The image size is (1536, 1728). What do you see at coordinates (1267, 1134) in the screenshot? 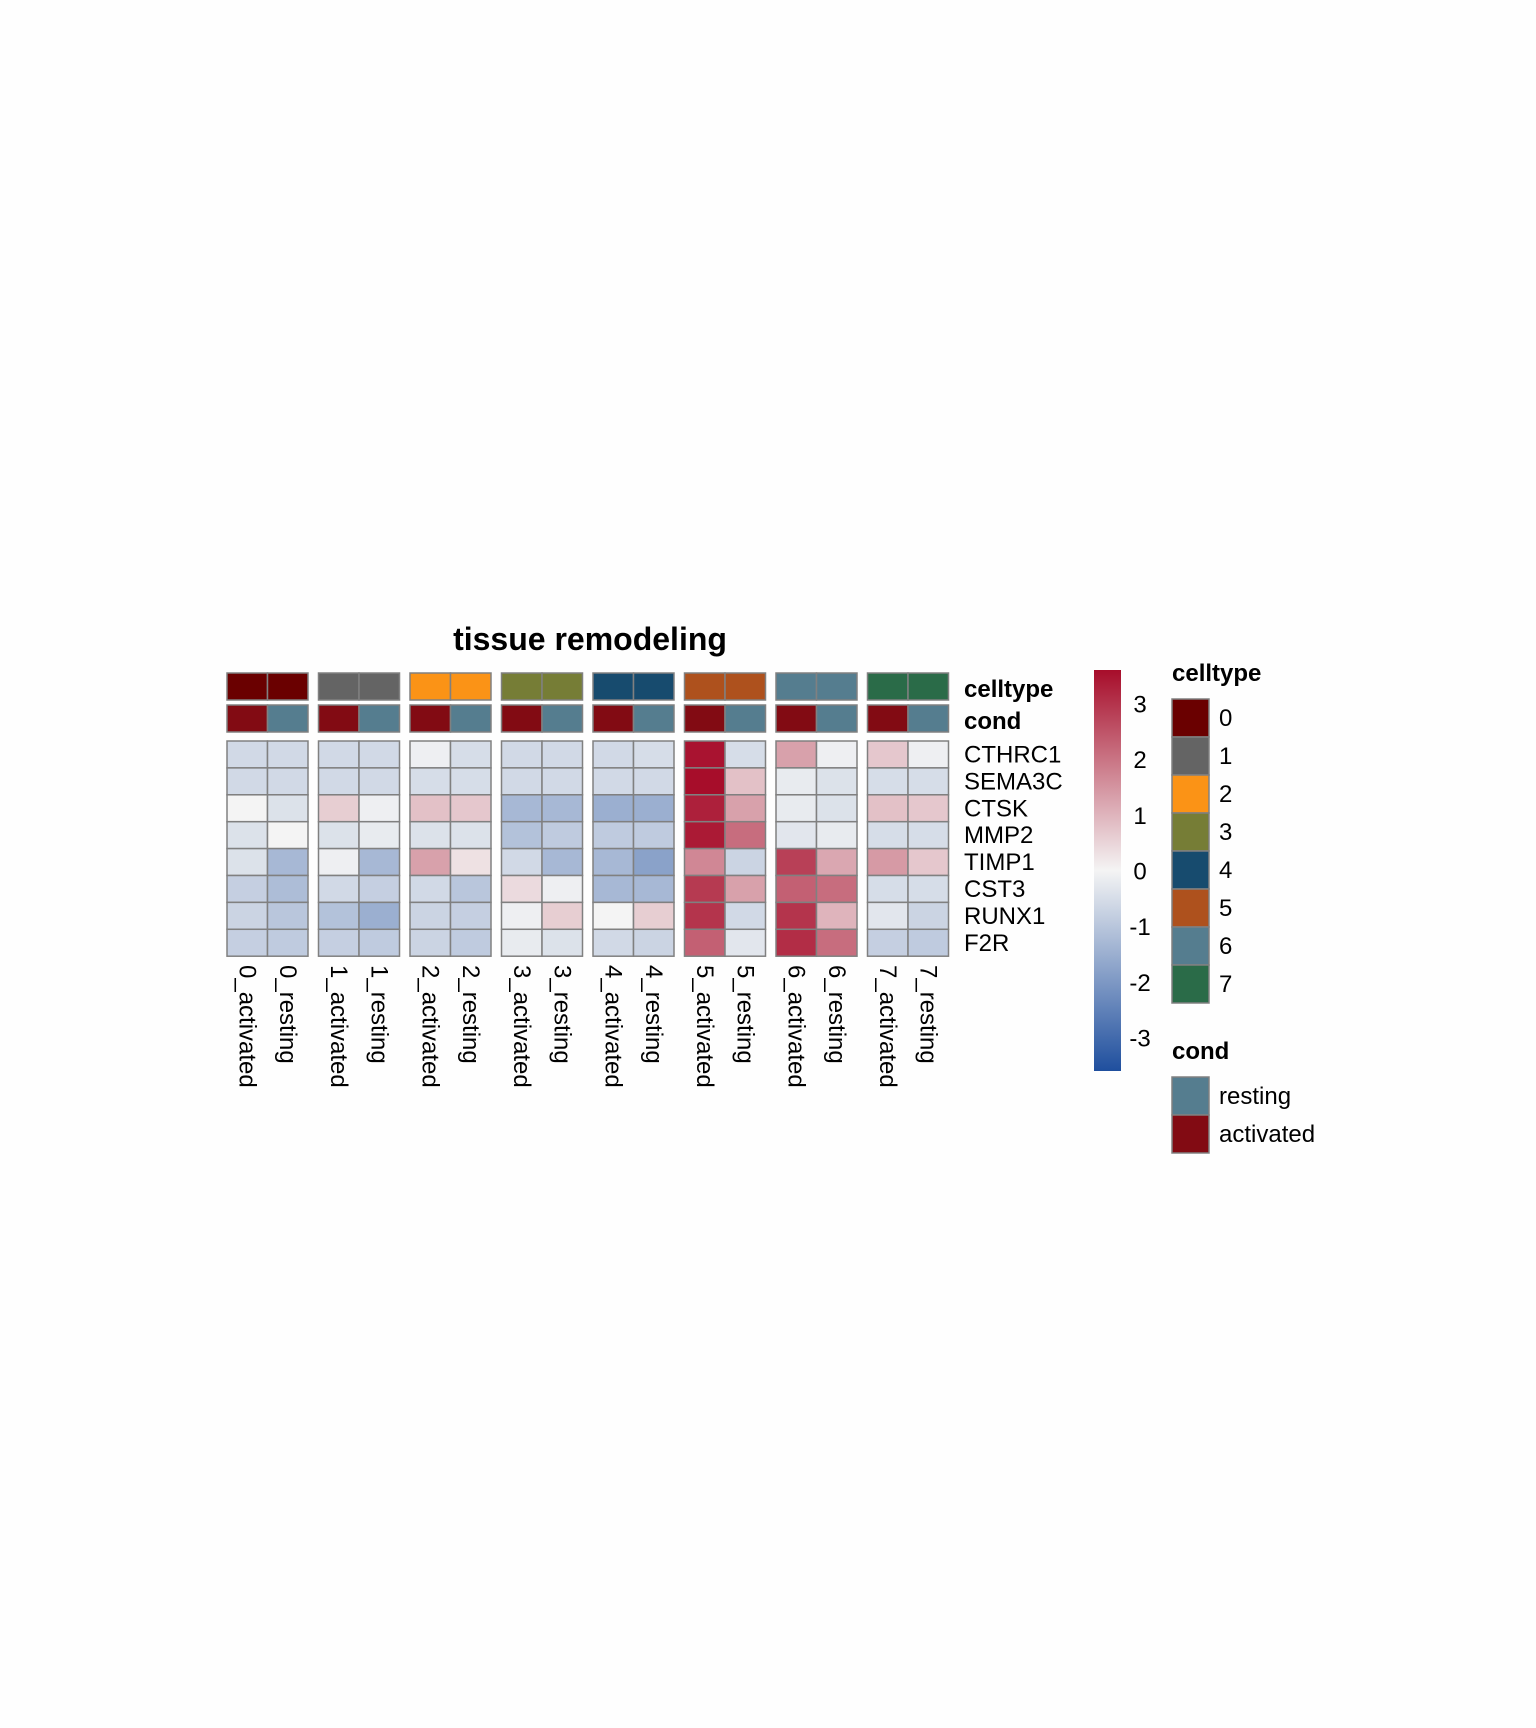
I see `cond-legend-label: activated` at bounding box center [1267, 1134].